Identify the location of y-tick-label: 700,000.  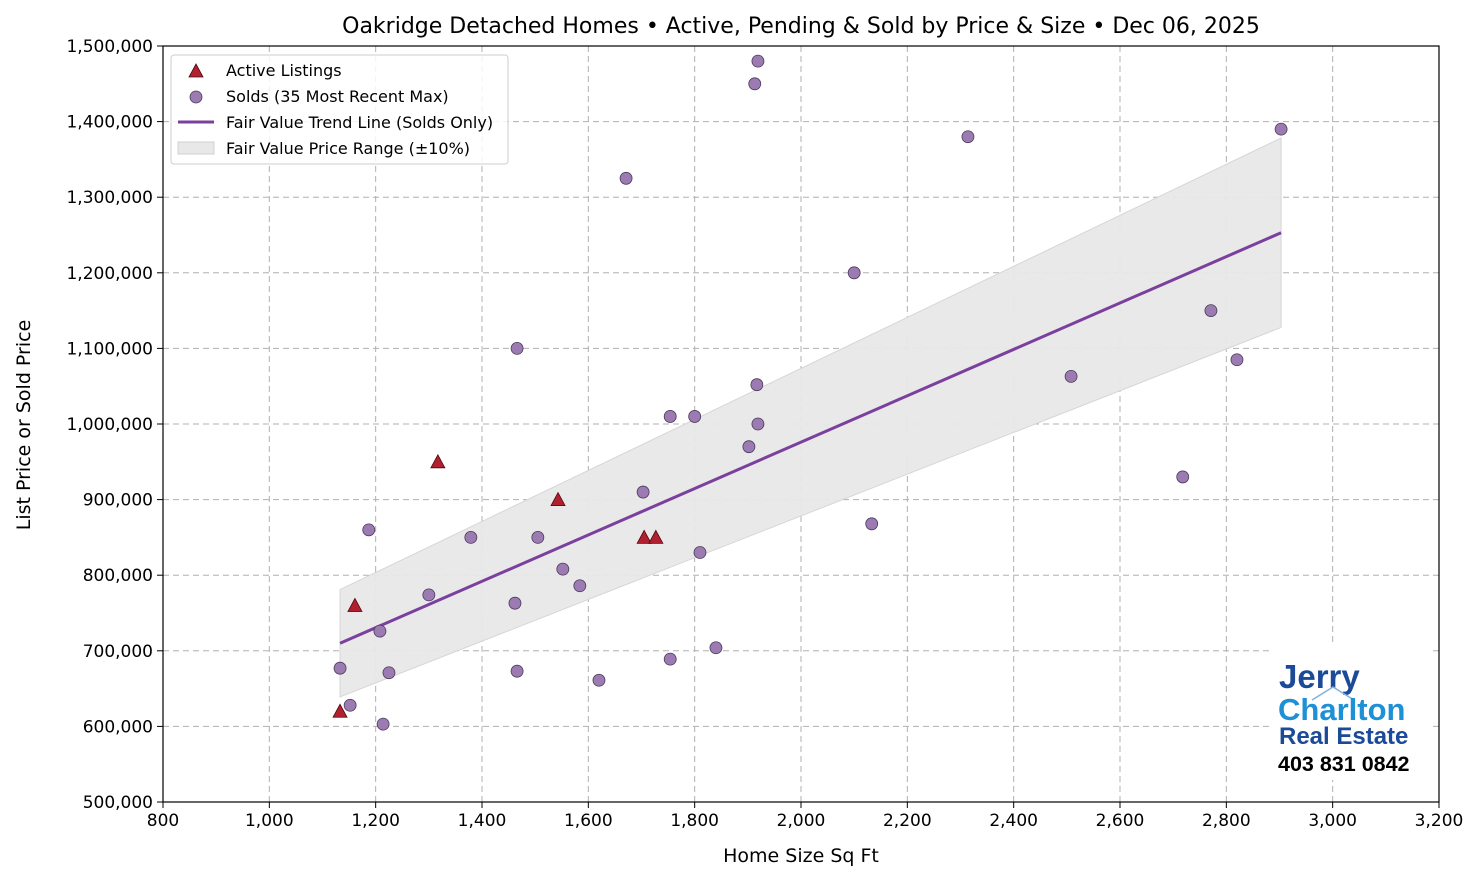
(118, 652).